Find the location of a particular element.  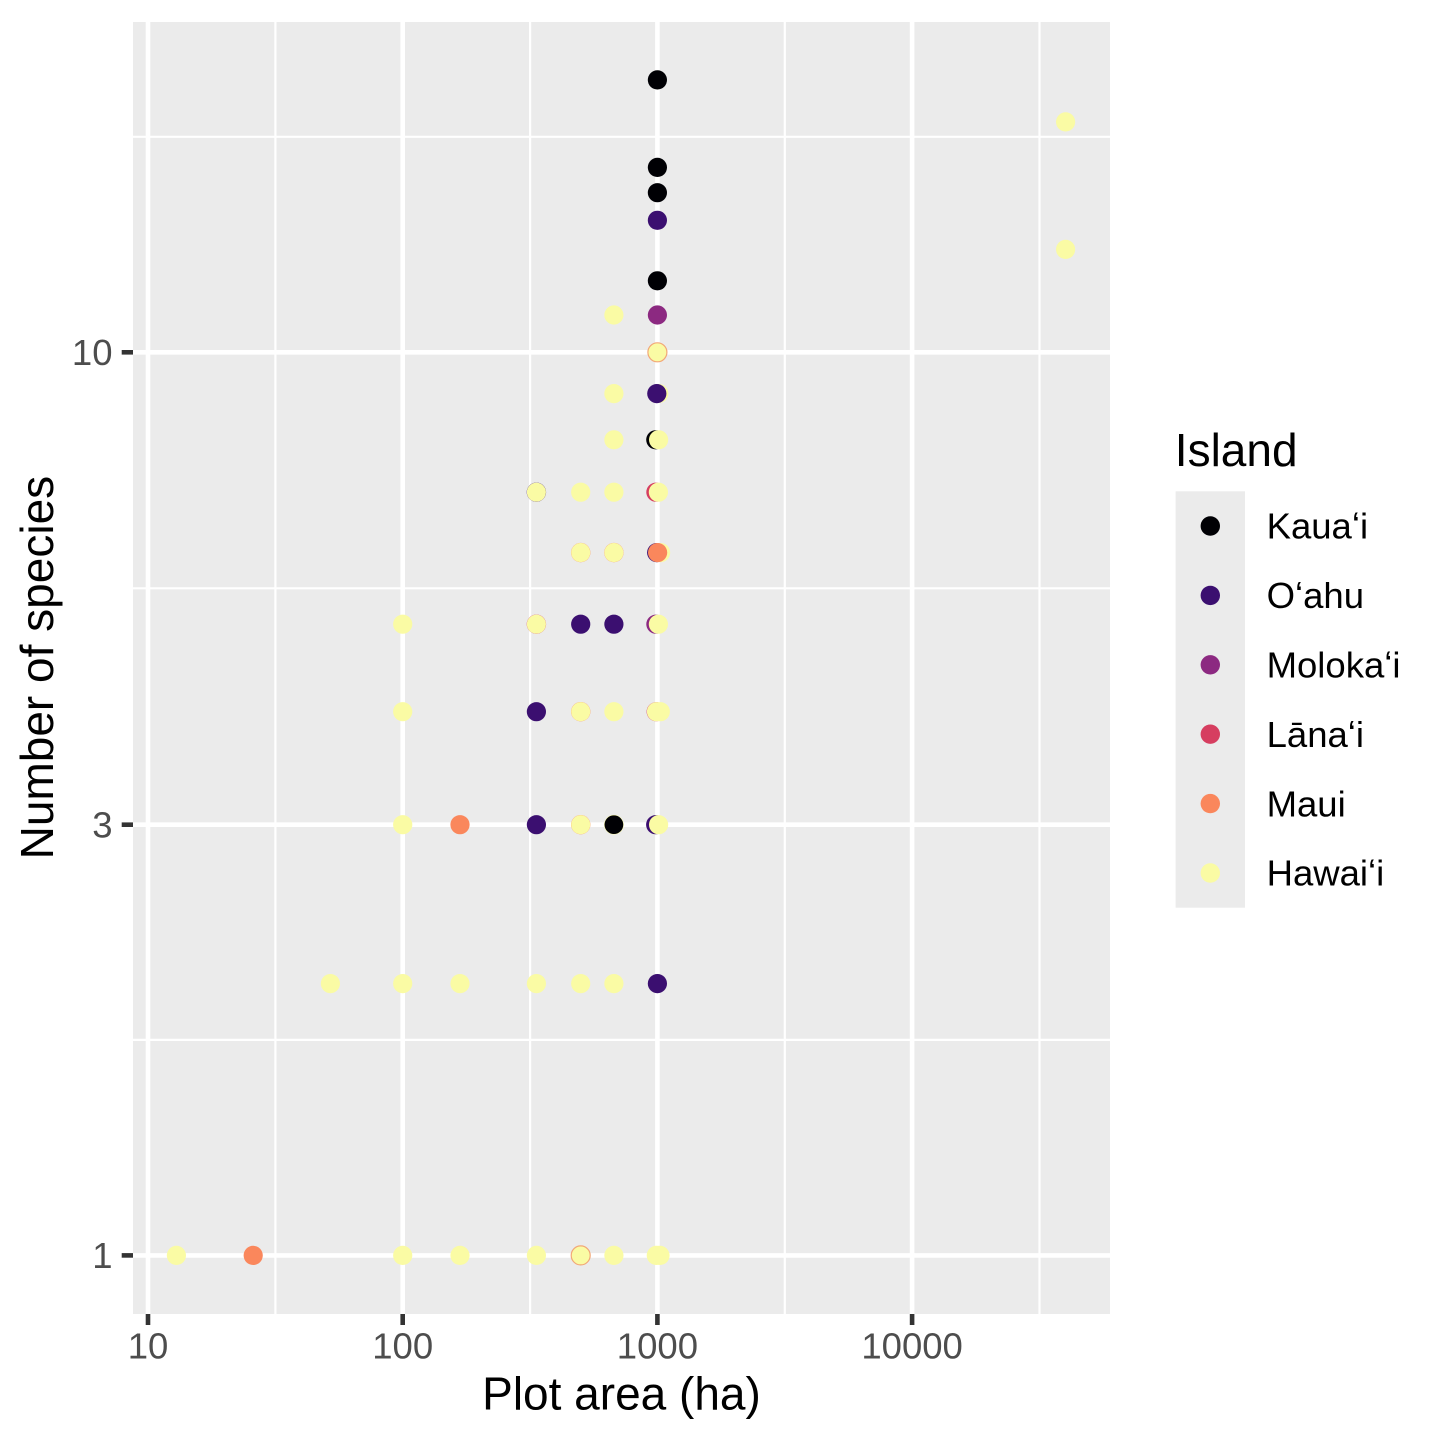

svg-text: Molokaʻi is located at coordinates (1334, 665).